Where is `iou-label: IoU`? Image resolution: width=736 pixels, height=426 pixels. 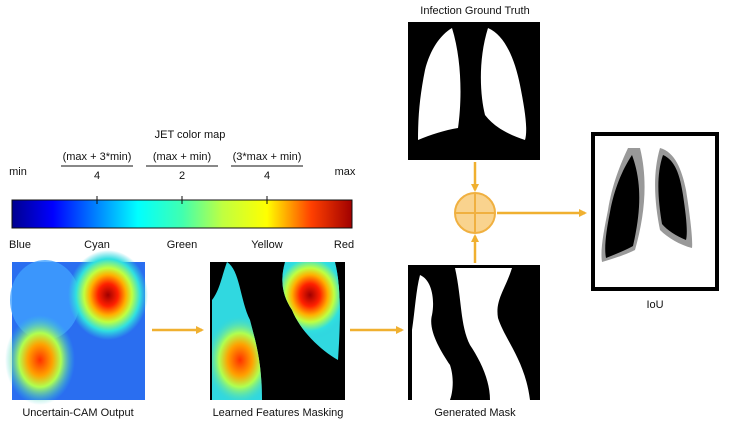 iou-label: IoU is located at coordinates (654, 305).